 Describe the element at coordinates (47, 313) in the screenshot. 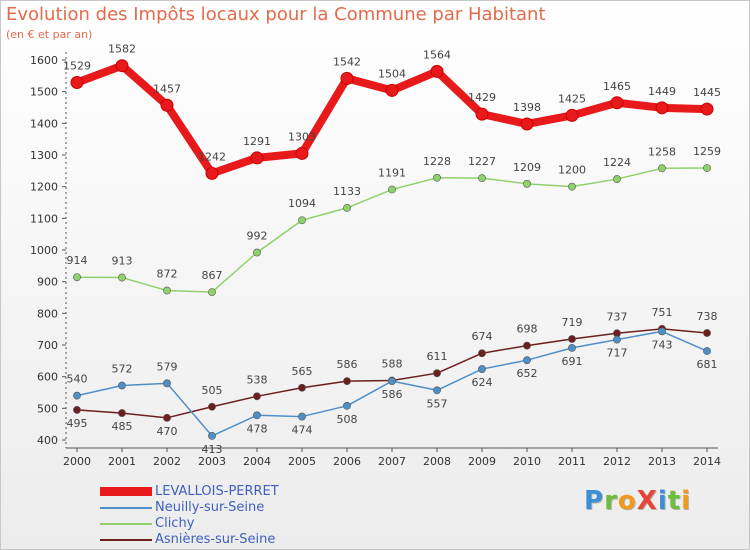

I see `y-tick-label: 800` at that location.